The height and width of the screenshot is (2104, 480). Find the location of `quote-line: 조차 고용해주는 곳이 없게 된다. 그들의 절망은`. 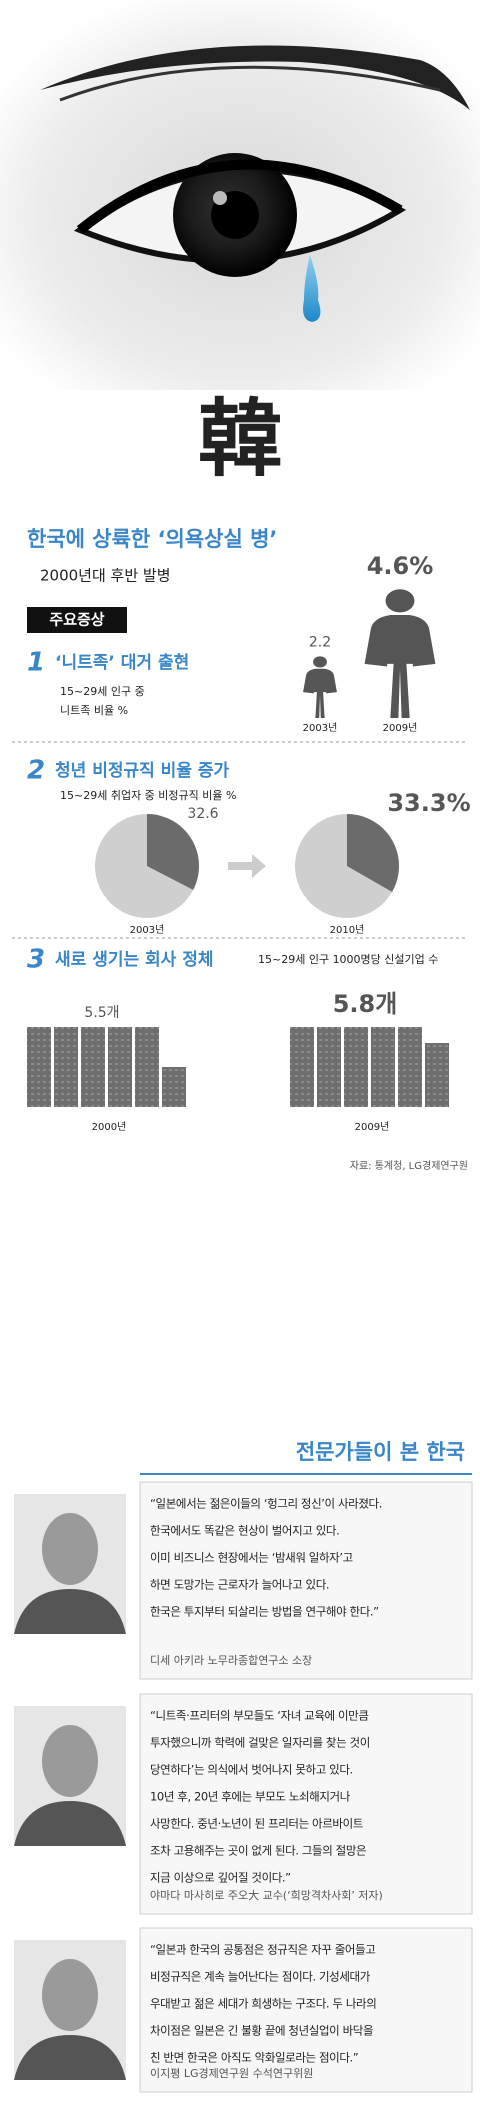

quote-line: 조차 고용해주는 곳이 없게 된다. 그들의 절망은 is located at coordinates (258, 1851).